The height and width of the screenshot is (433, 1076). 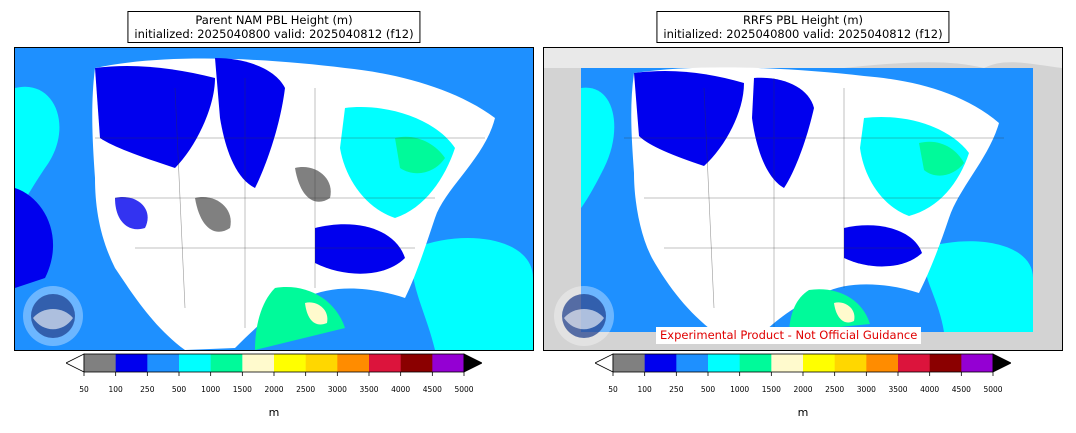 I want to click on nam-title-line1: Parent NAM PBL Height (m), so click(x=274, y=20).